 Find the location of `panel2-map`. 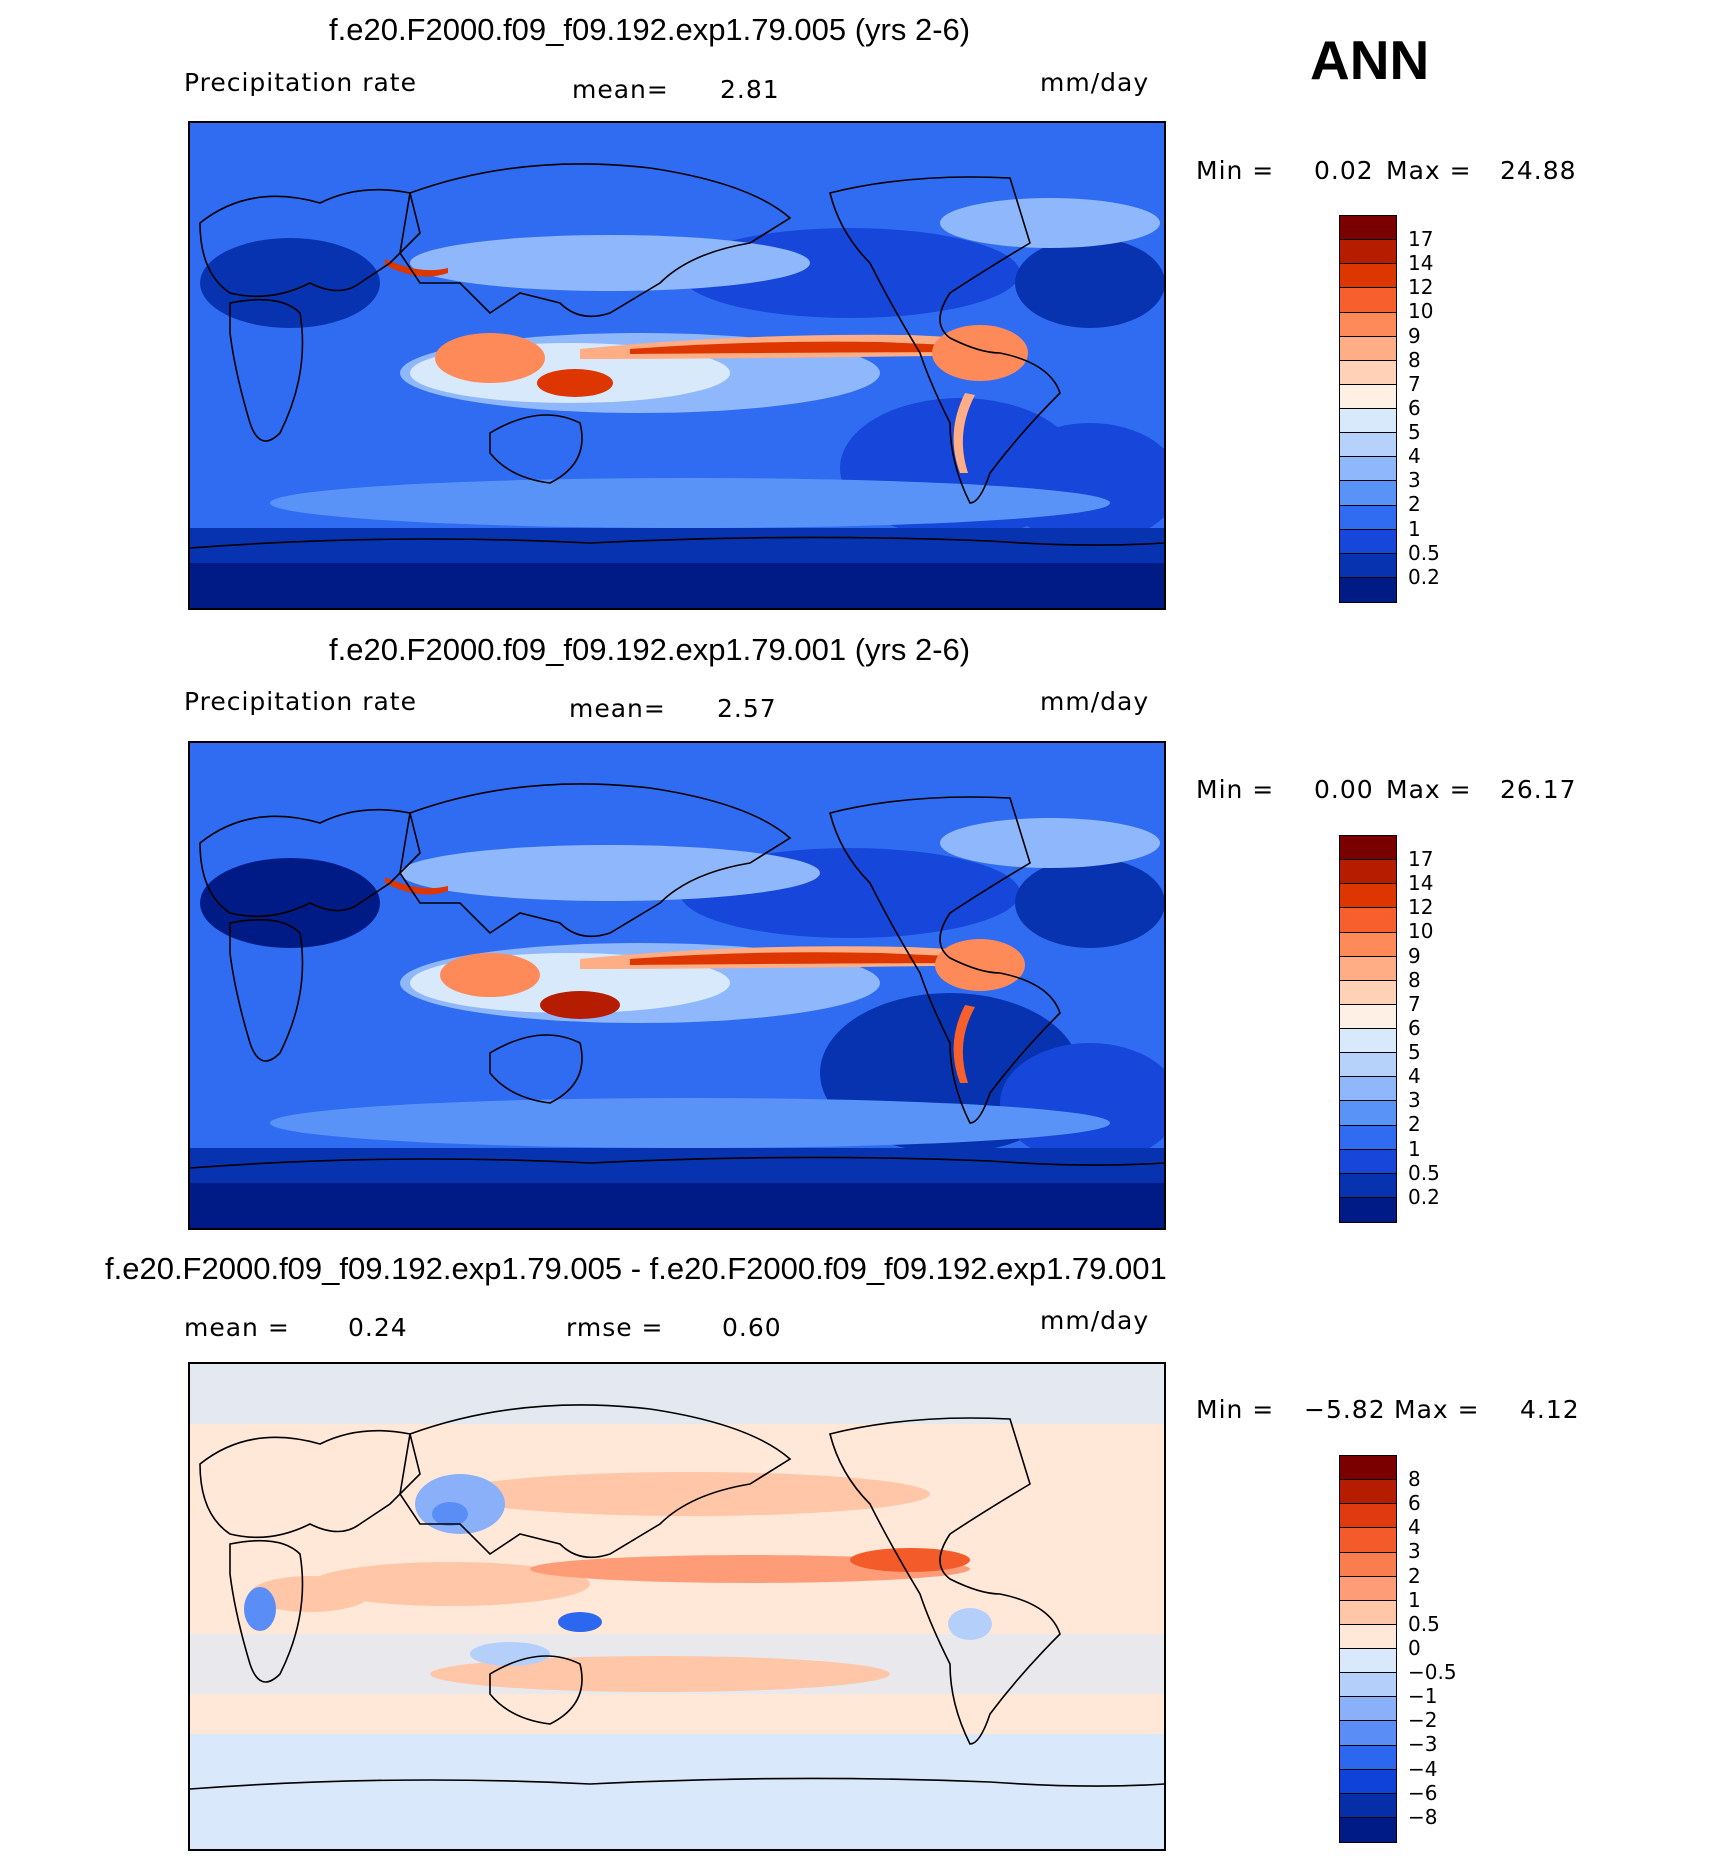

panel2-map is located at coordinates (677, 985).